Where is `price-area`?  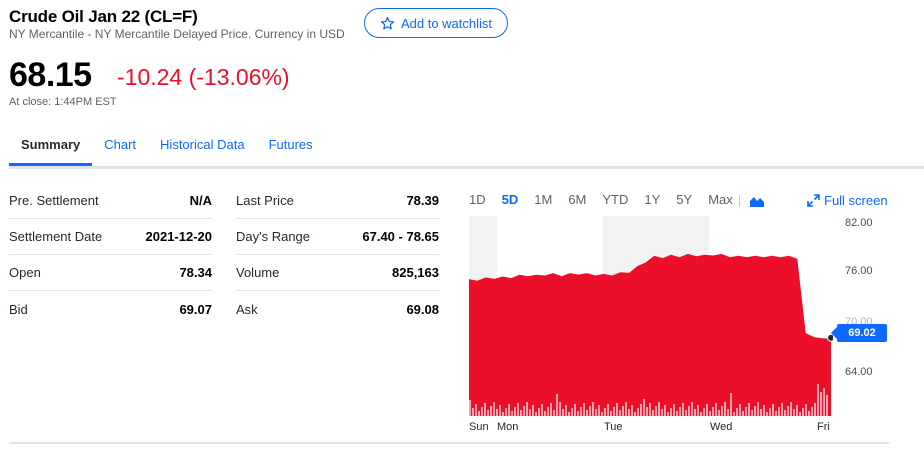
price-area is located at coordinates (650, 334).